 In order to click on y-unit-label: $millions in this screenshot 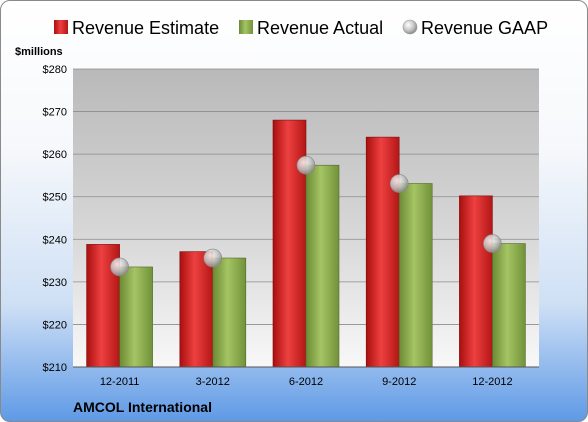, I will do `click(39, 52)`.